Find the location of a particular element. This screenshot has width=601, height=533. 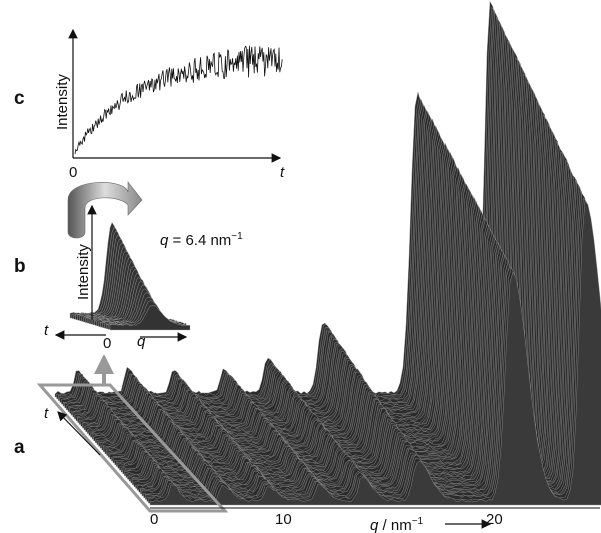

x-tick-label: 0 is located at coordinates (154, 519).